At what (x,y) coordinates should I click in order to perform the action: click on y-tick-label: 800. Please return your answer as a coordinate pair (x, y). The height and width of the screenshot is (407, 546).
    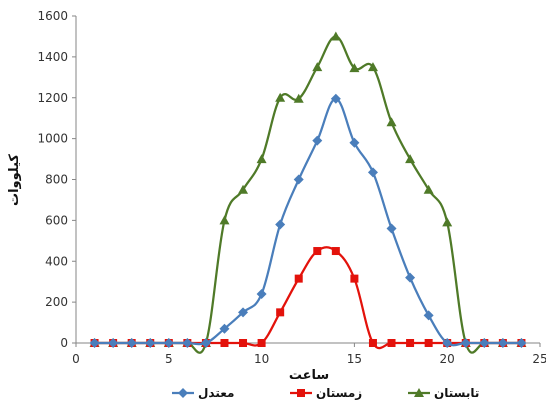
    Looking at the image, I should click on (56, 180).